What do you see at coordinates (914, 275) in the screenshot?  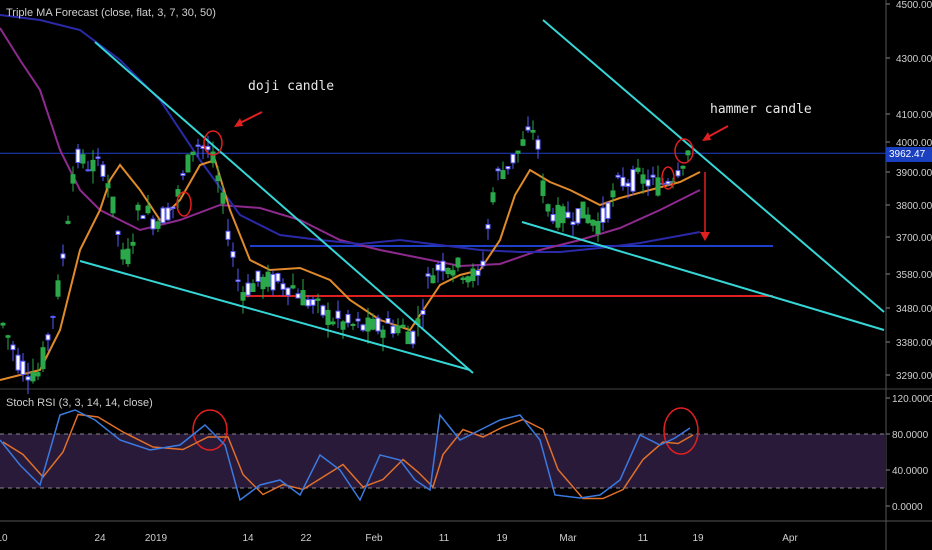 I see `price-tick-label: 3580.00` at bounding box center [914, 275].